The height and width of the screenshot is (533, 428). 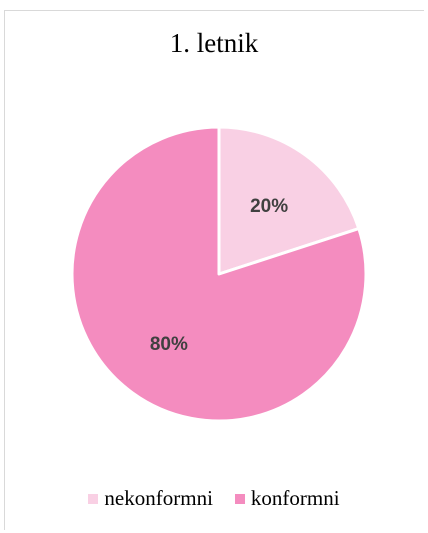 I want to click on data-label-nekonformni: 20%, so click(x=269, y=206).